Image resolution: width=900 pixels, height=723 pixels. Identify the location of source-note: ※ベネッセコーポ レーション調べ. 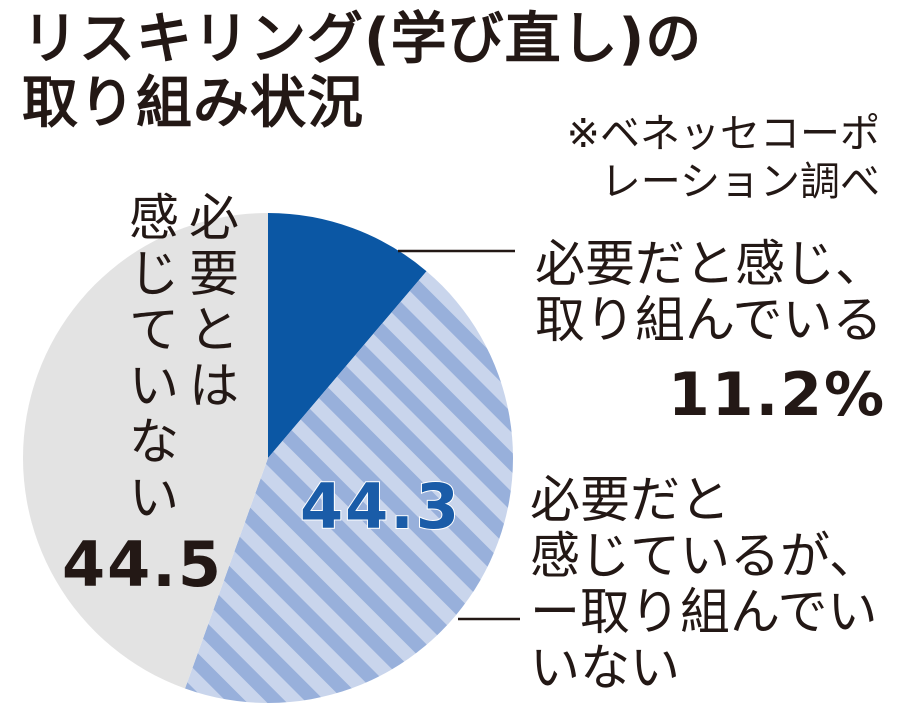
(675, 158).